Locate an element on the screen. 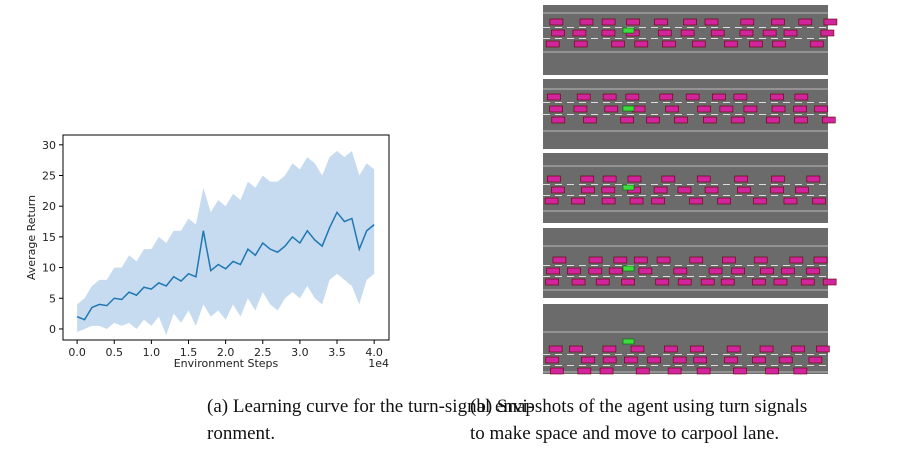 The image size is (898, 451). y-tick-label: 5 is located at coordinates (52, 298).